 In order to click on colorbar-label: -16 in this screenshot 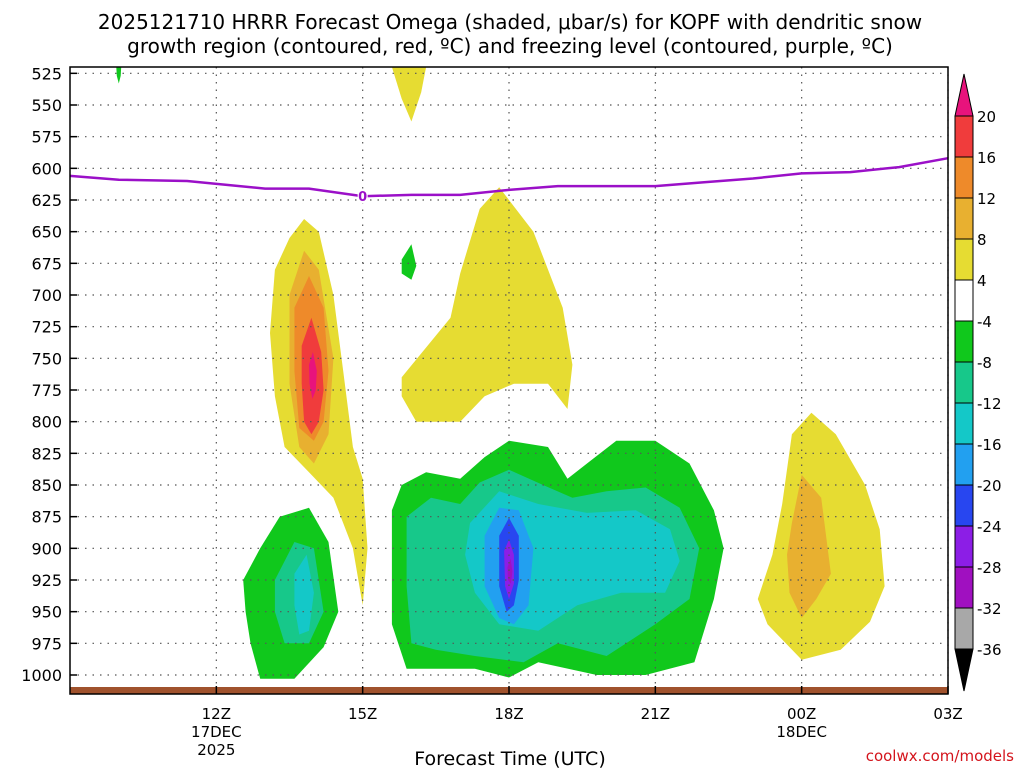, I will do `click(989, 445)`.